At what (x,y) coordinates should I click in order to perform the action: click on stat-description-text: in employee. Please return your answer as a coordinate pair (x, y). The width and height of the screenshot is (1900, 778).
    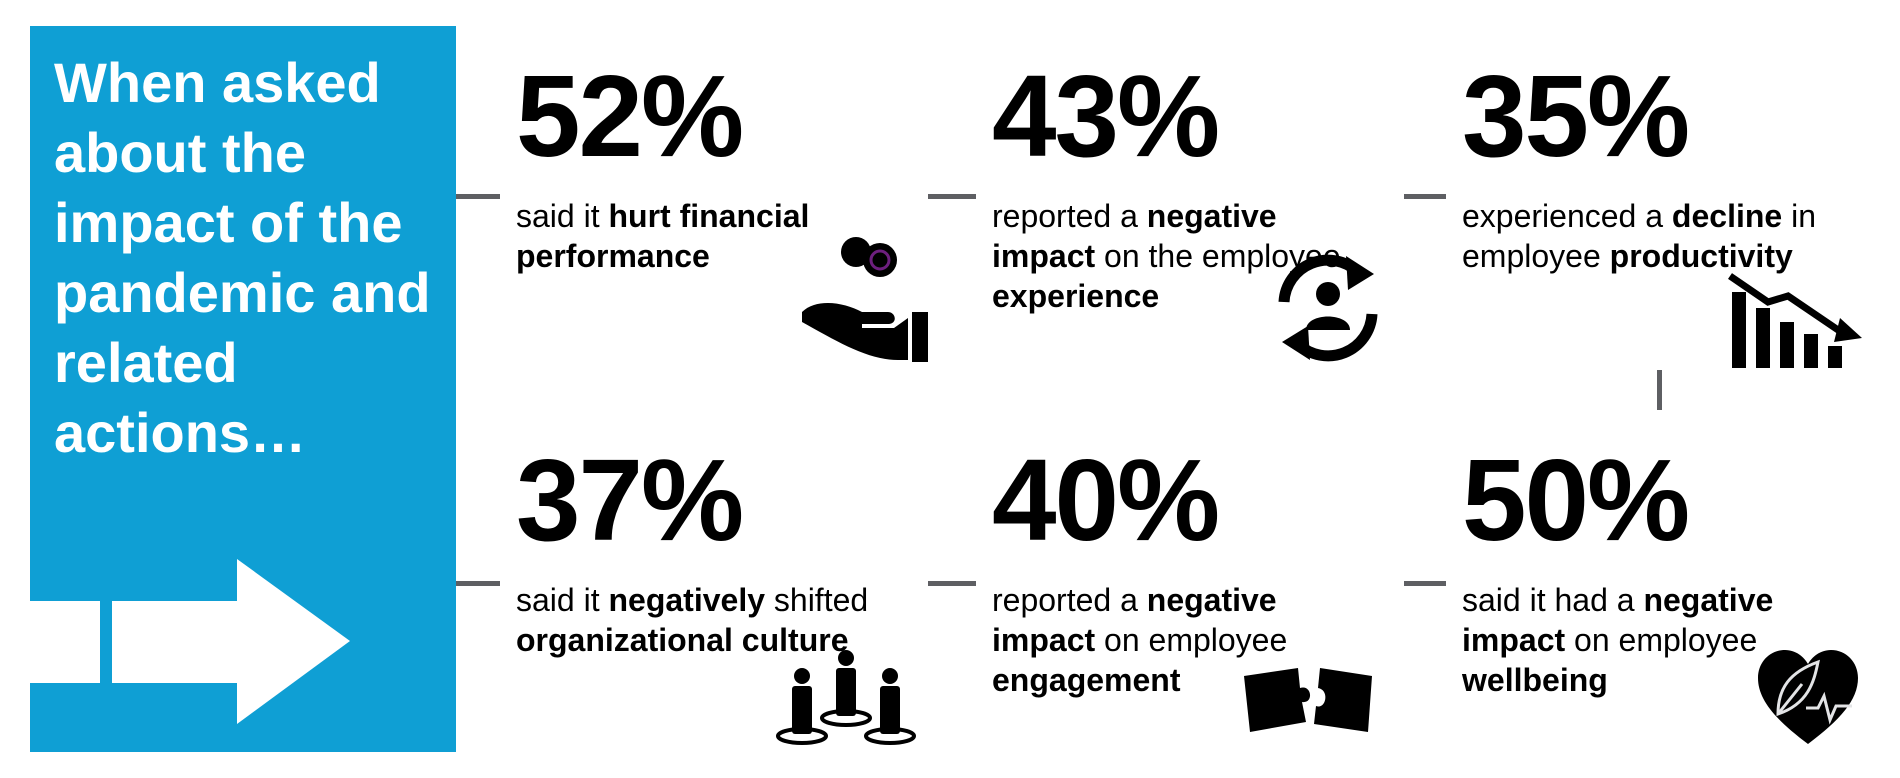
    Looking at the image, I should click on (1639, 236).